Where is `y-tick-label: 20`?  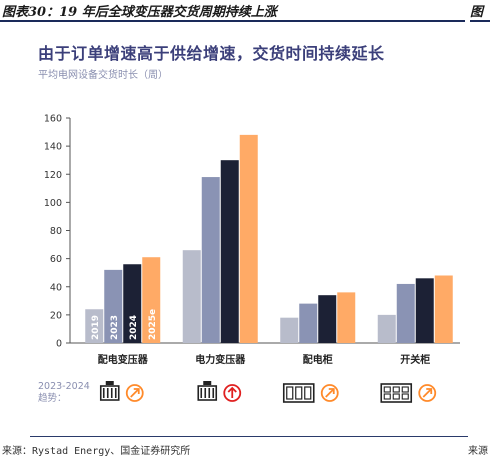
y-tick-label: 20 is located at coordinates (56, 315).